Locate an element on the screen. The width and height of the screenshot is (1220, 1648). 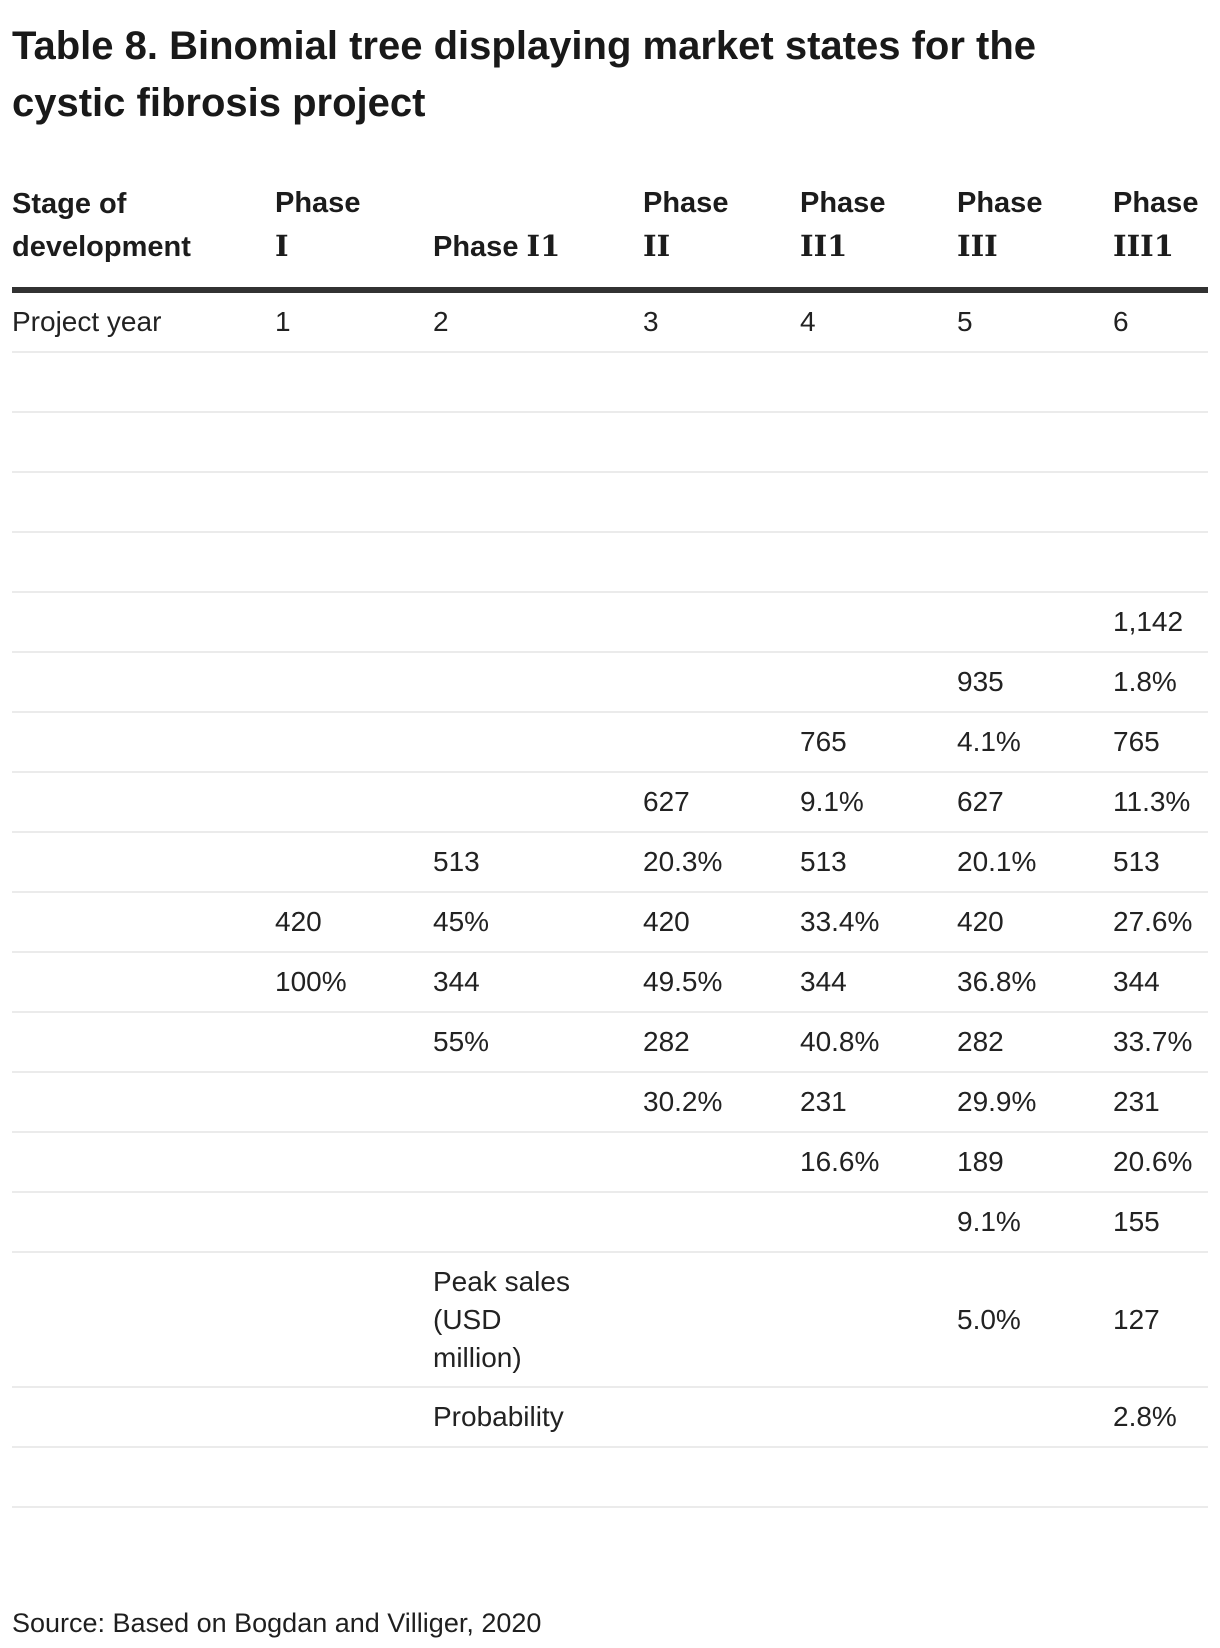
table-row: 16.6% 189 20.6% is located at coordinates (610, 1162).